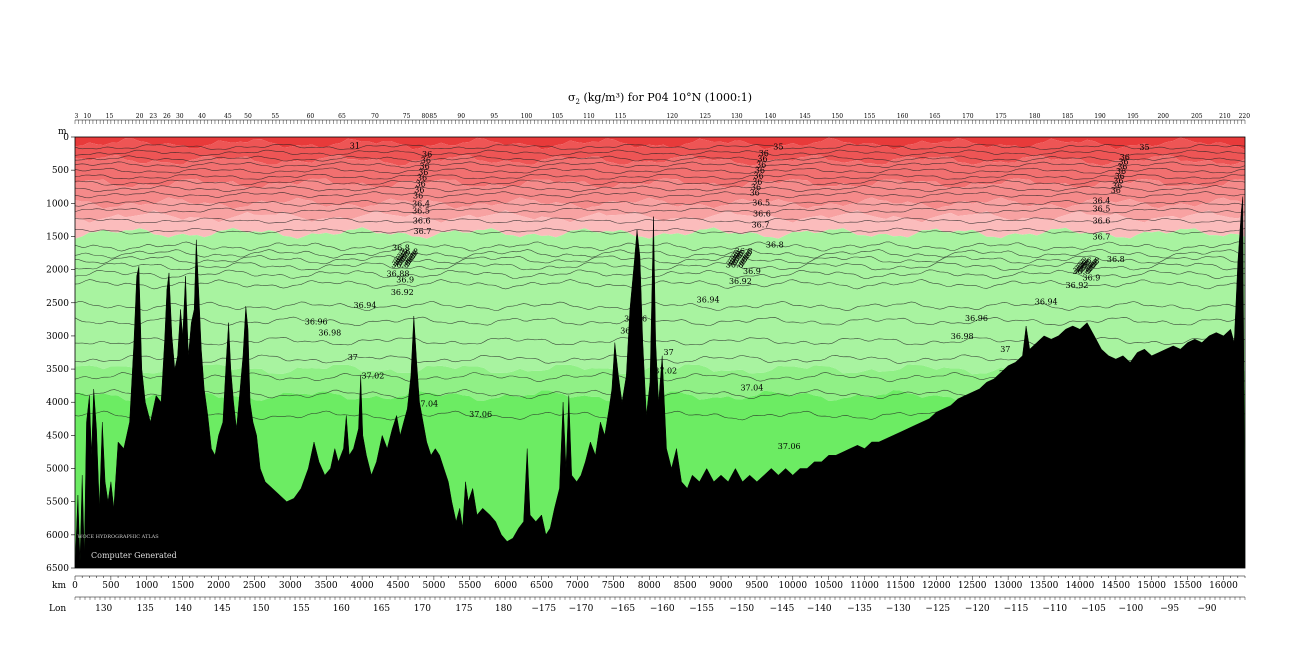  I want to click on lon-tick-label: −105, so click(1093, 609).